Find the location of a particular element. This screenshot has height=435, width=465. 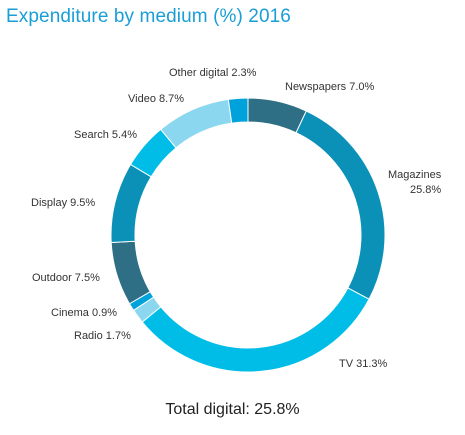

label-display: Display 9.5% is located at coordinates (63, 203).